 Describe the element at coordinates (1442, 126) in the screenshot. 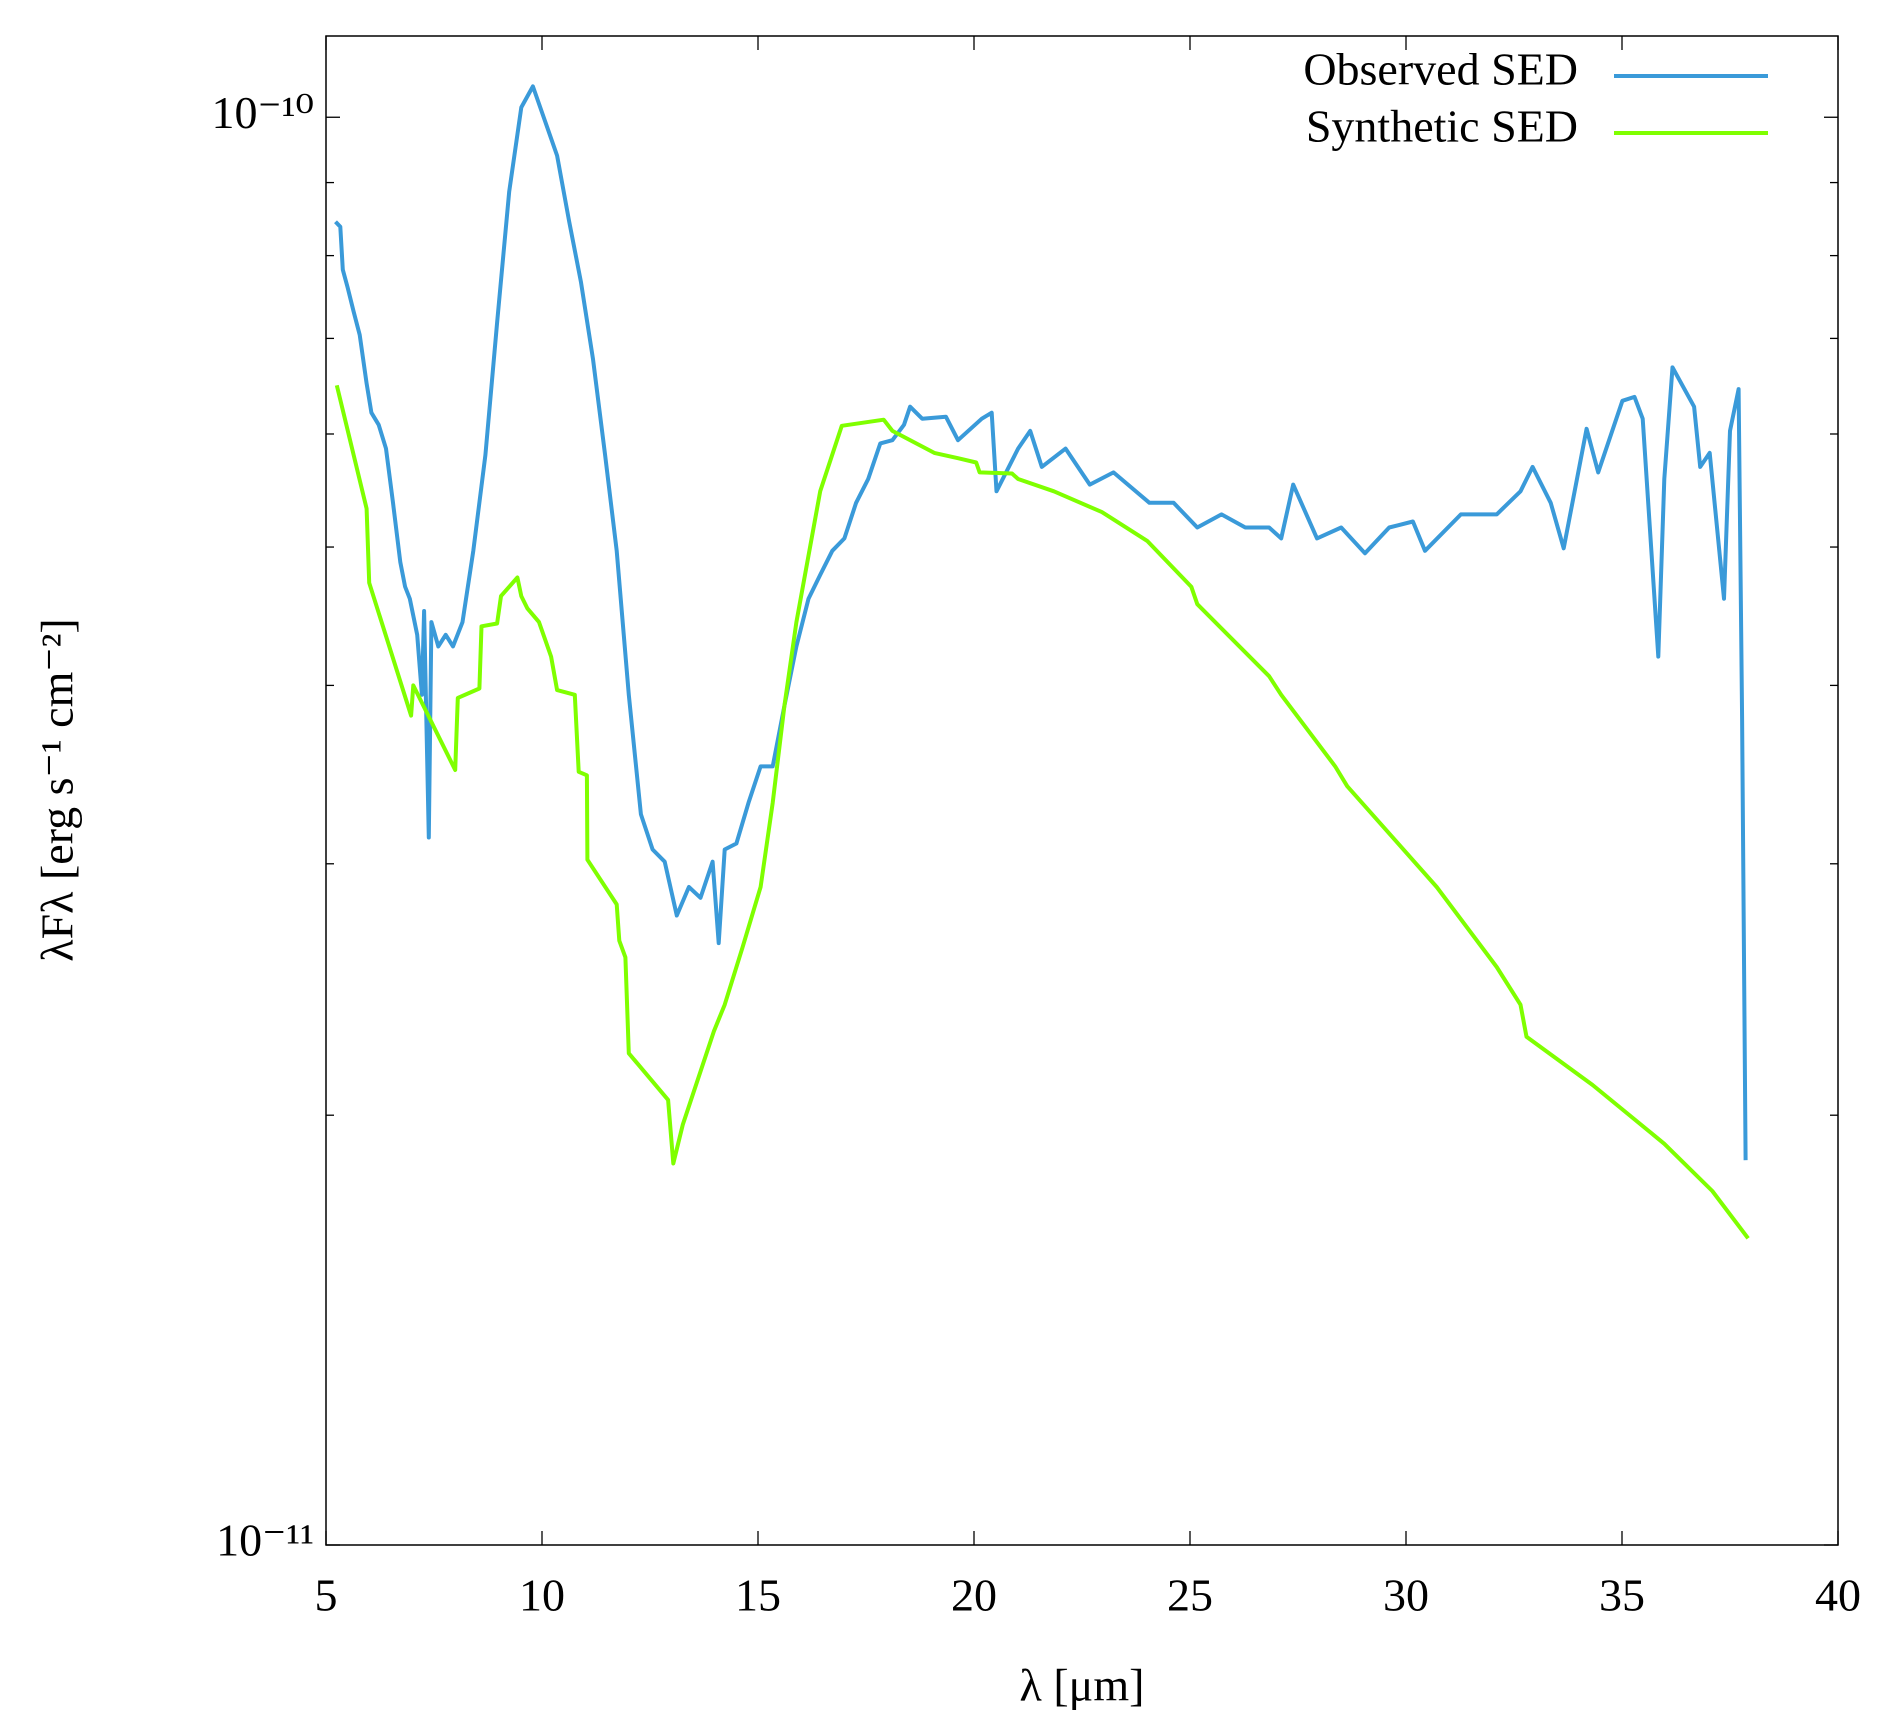

I see `legend-label: Synthetic SED` at that location.